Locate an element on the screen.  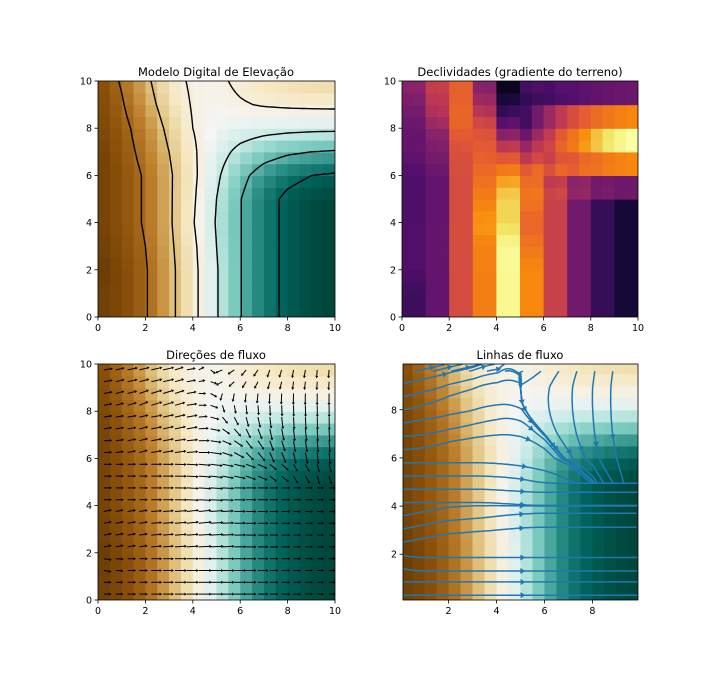
streamline is located at coordinates (520, 569).